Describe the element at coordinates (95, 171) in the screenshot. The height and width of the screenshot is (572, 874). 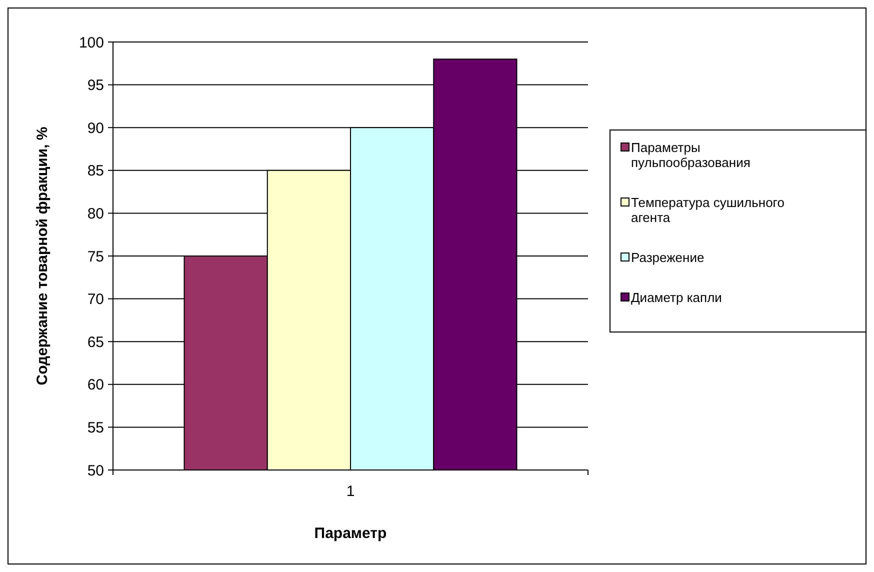
I see `y-tick-label: 85` at that location.